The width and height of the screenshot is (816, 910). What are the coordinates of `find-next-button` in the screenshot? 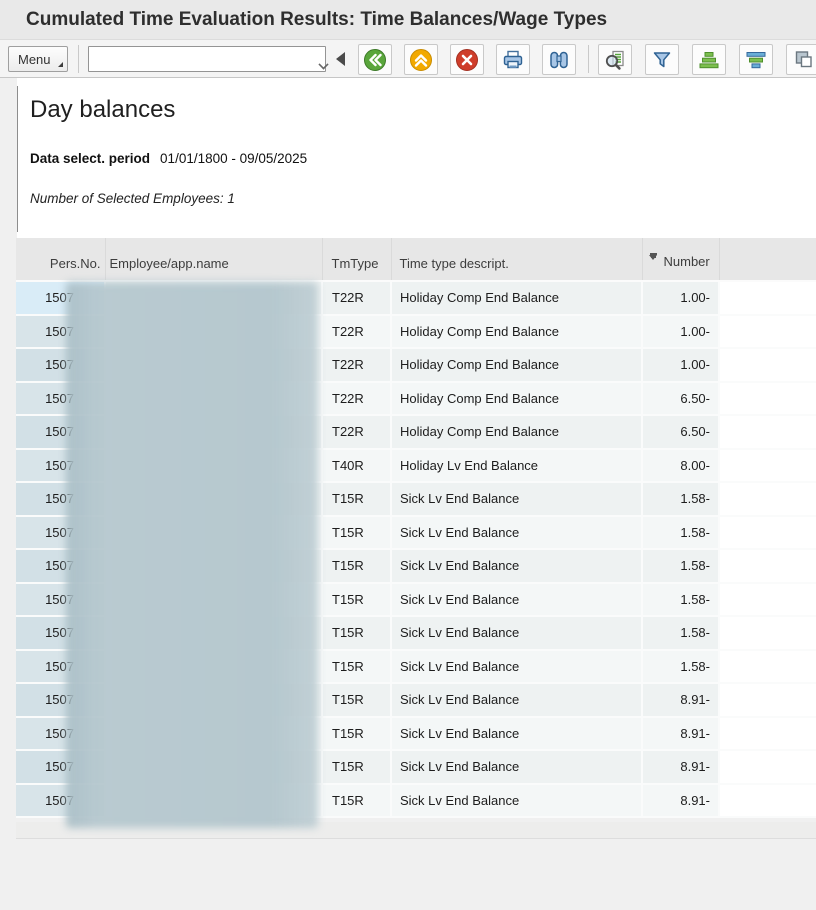 It's located at (615, 59).